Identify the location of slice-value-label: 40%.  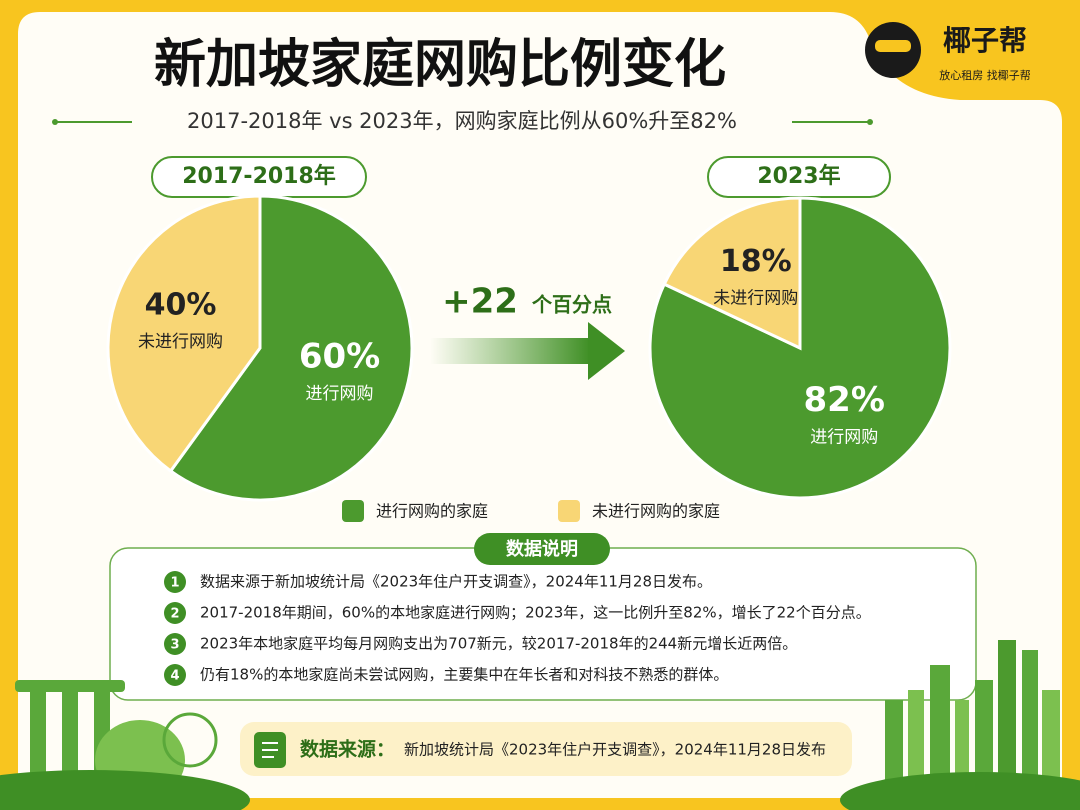
(181, 305).